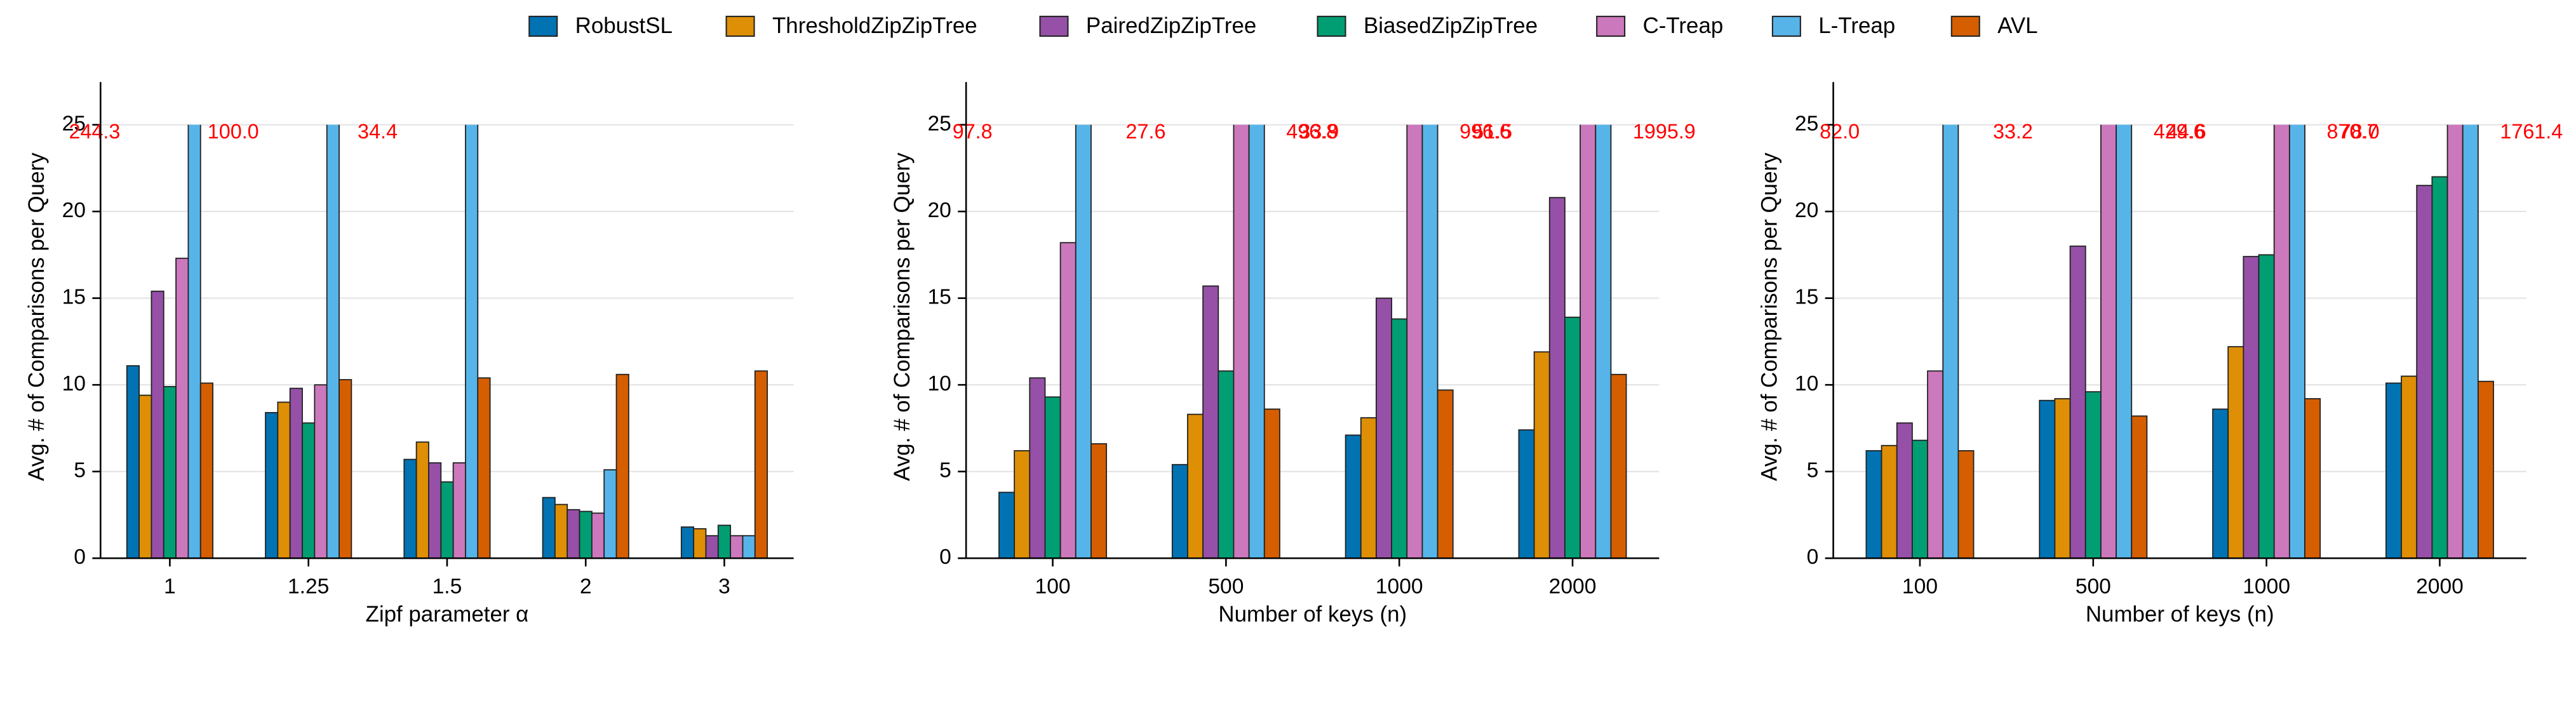 Image resolution: width=2576 pixels, height=706 pixels. What do you see at coordinates (1451, 26) in the screenshot?
I see `legend-label: BiasedZipZipTree` at bounding box center [1451, 26].